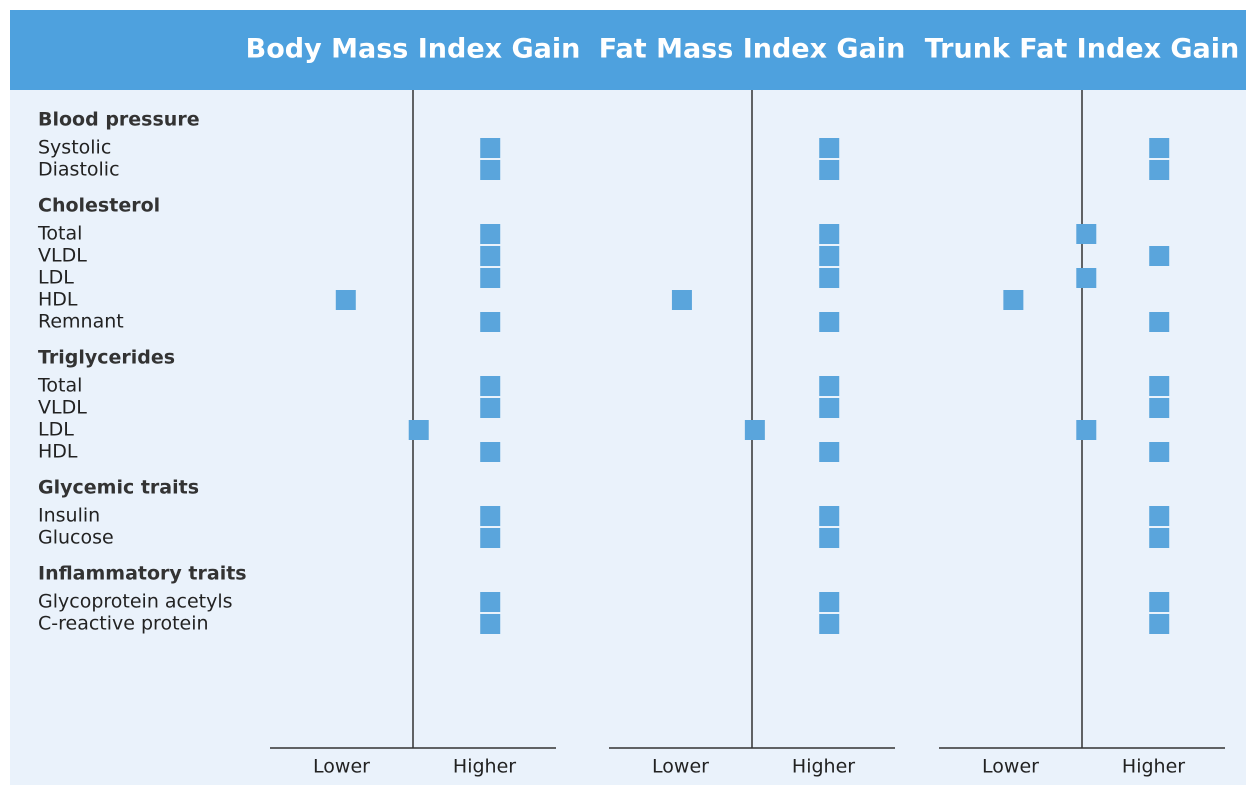 This screenshot has width=1246, height=787. I want to click on row-label: Systolic, so click(74, 148).